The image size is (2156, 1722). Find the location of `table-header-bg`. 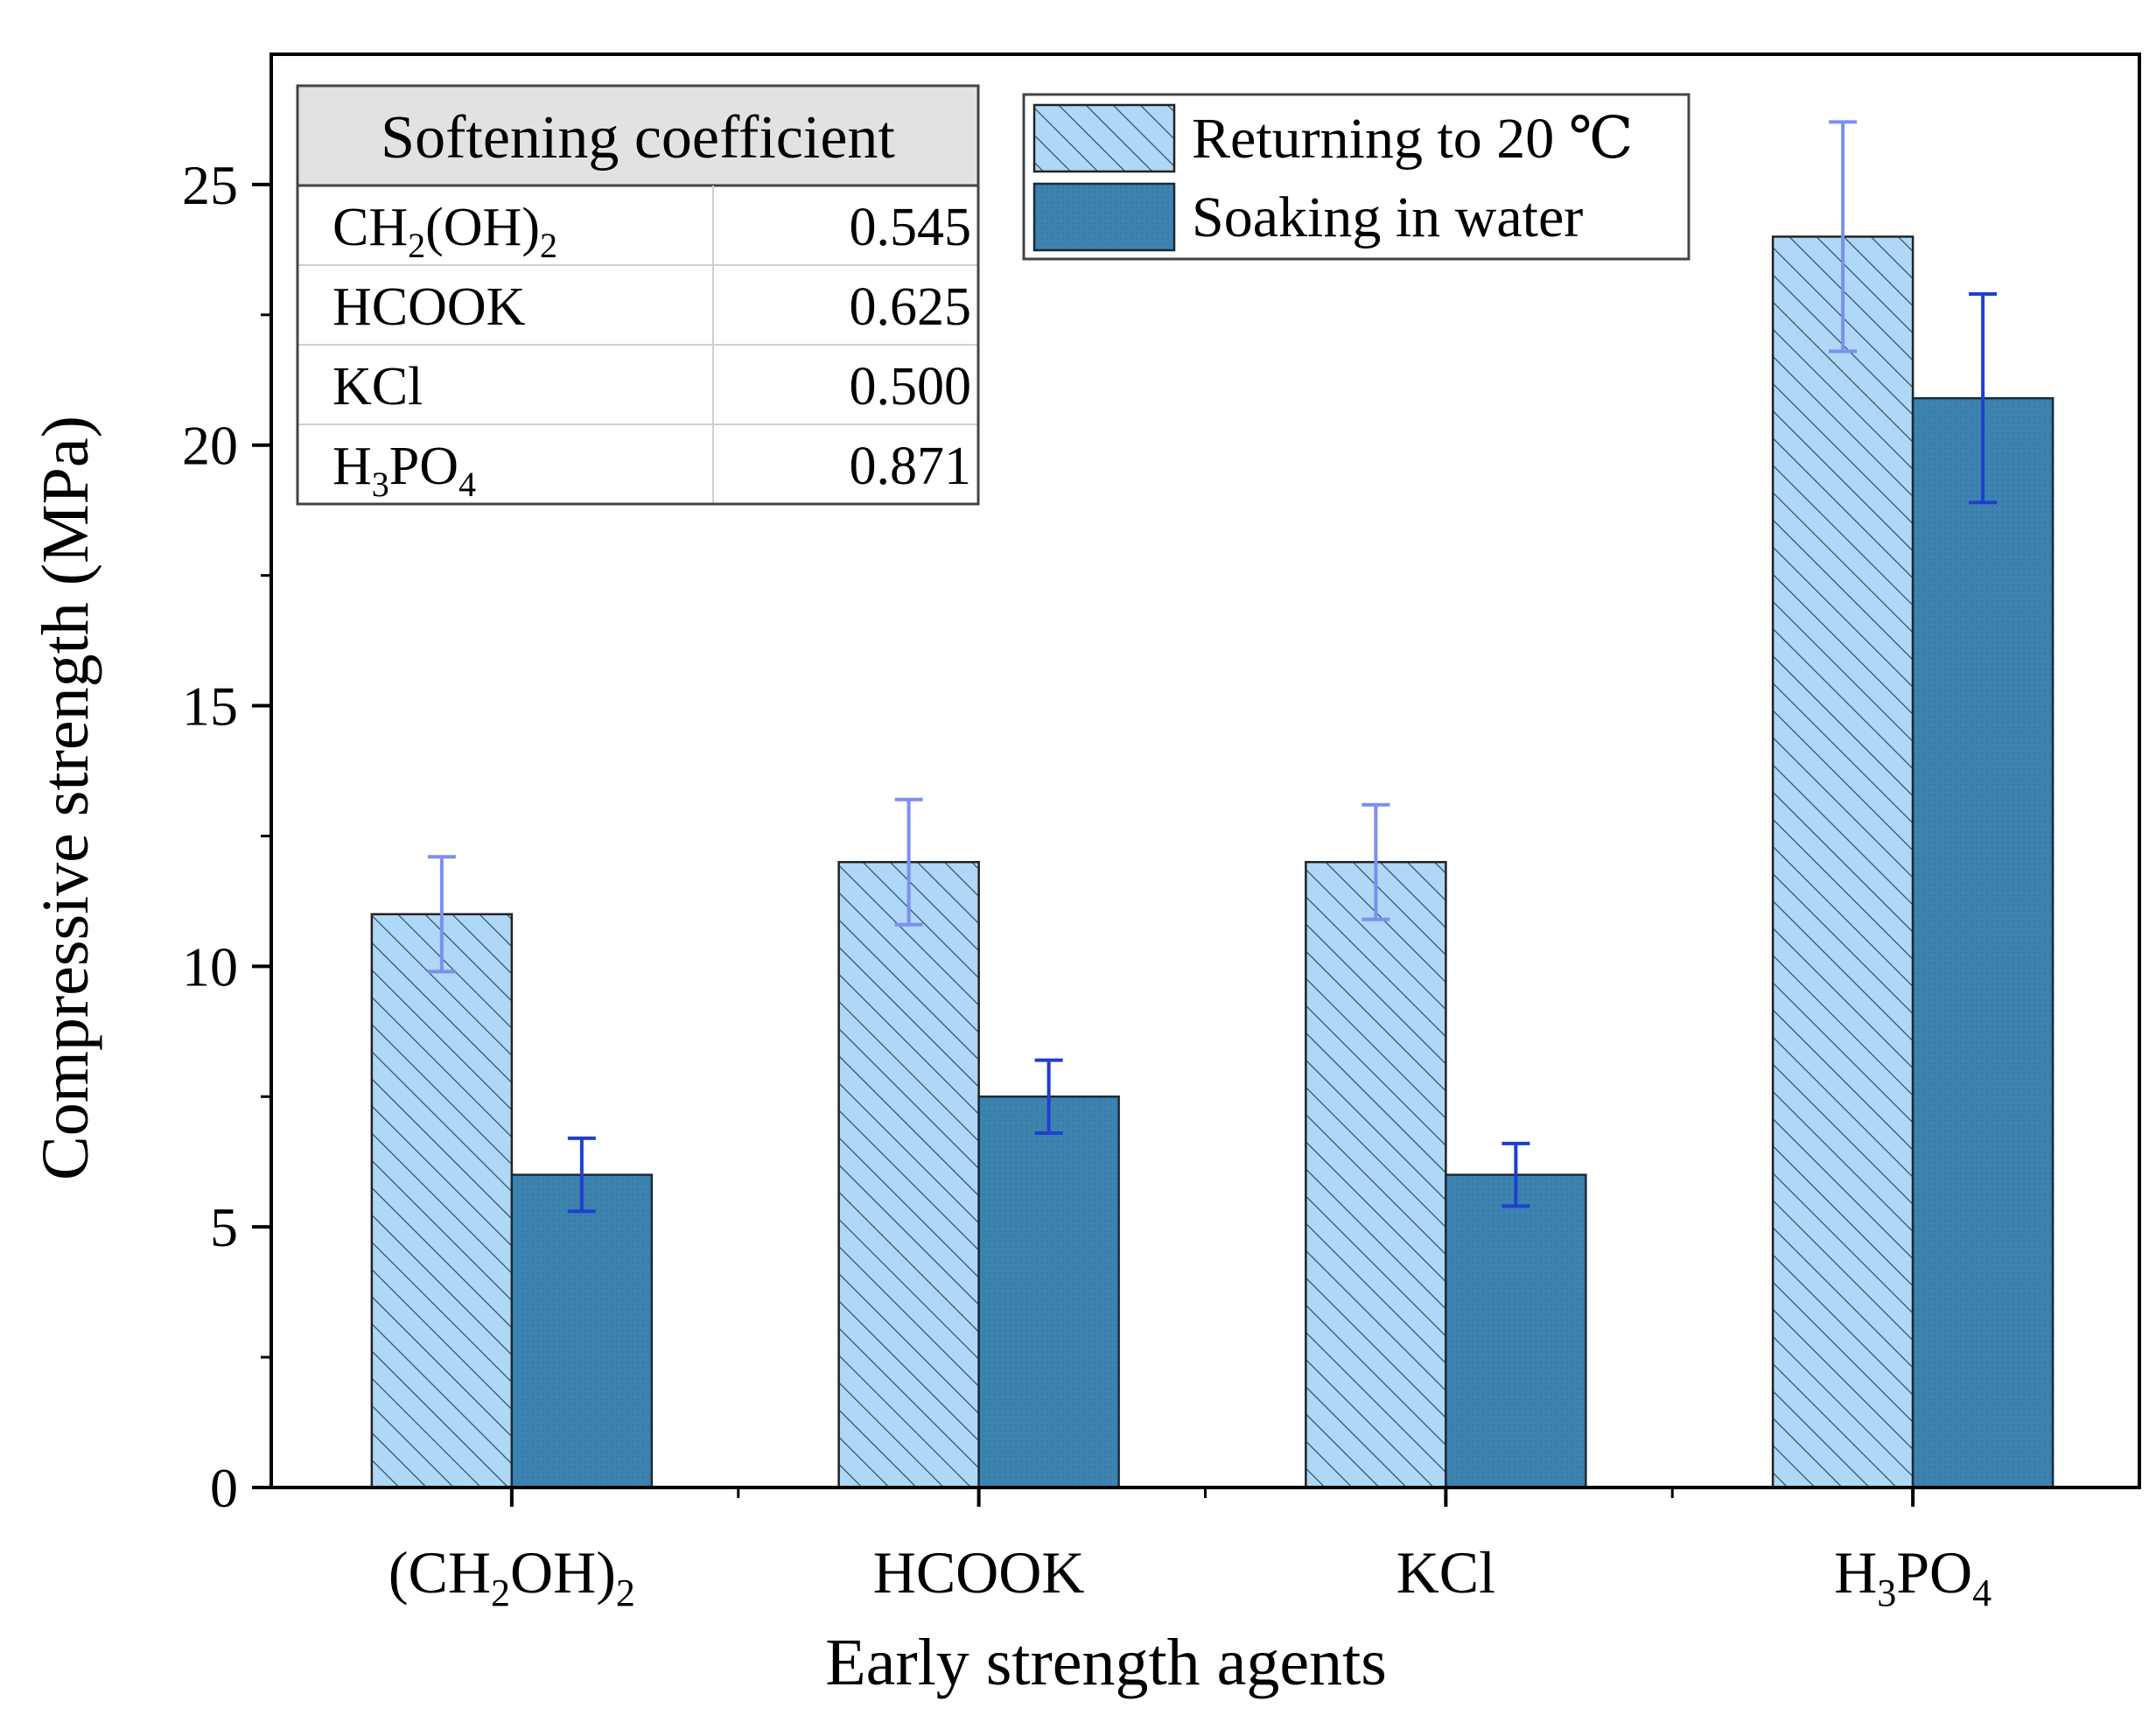

table-header-bg is located at coordinates (638, 136).